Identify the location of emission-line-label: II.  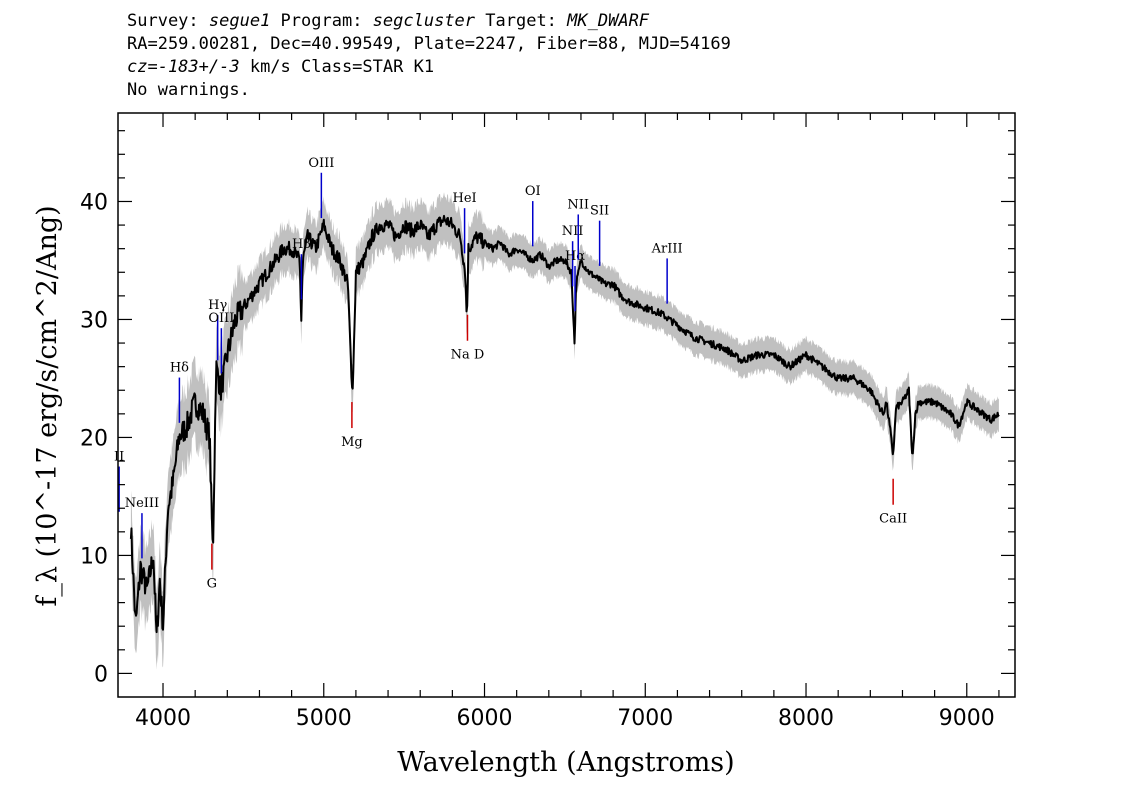
(119, 457).